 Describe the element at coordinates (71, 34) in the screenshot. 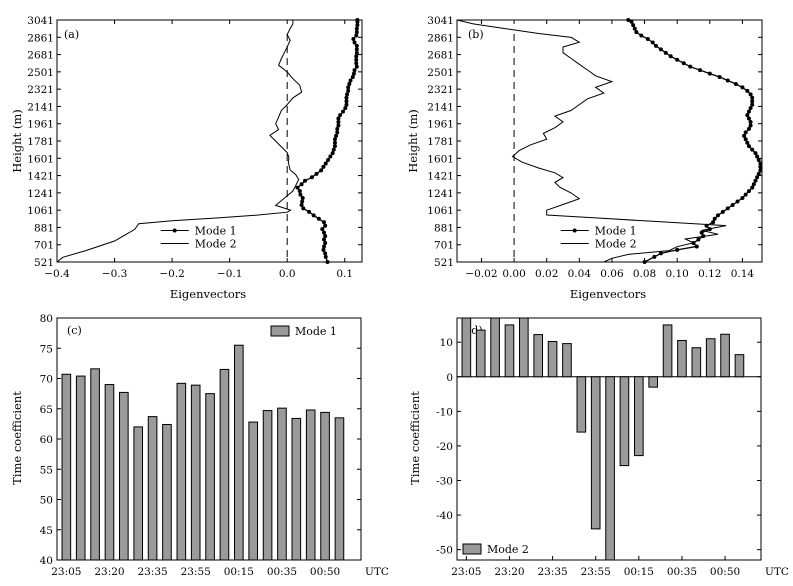

I see `panel-a-label: (a)` at that location.